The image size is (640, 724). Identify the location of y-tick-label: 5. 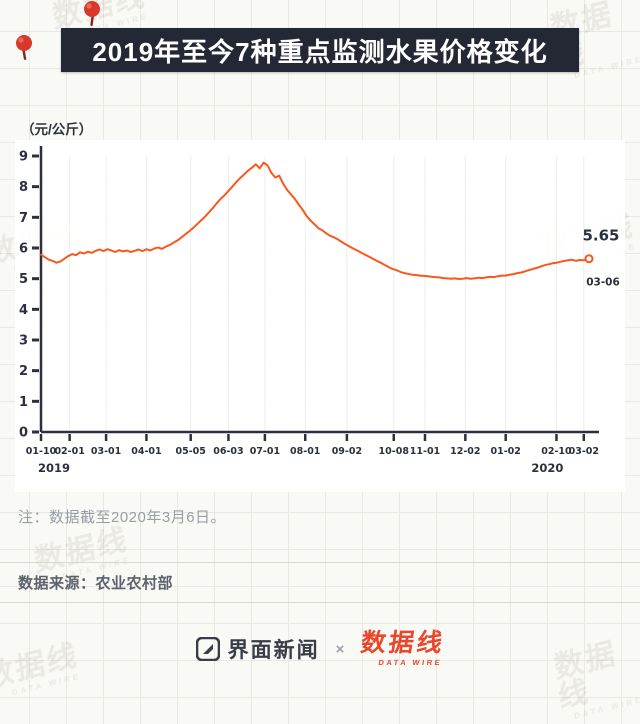
(23, 279).